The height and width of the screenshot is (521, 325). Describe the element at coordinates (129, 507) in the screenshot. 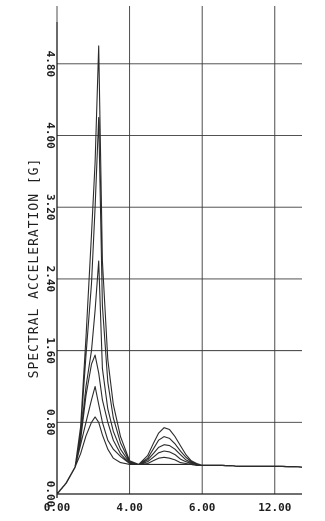

I see `x-tick-label: 4.00` at that location.